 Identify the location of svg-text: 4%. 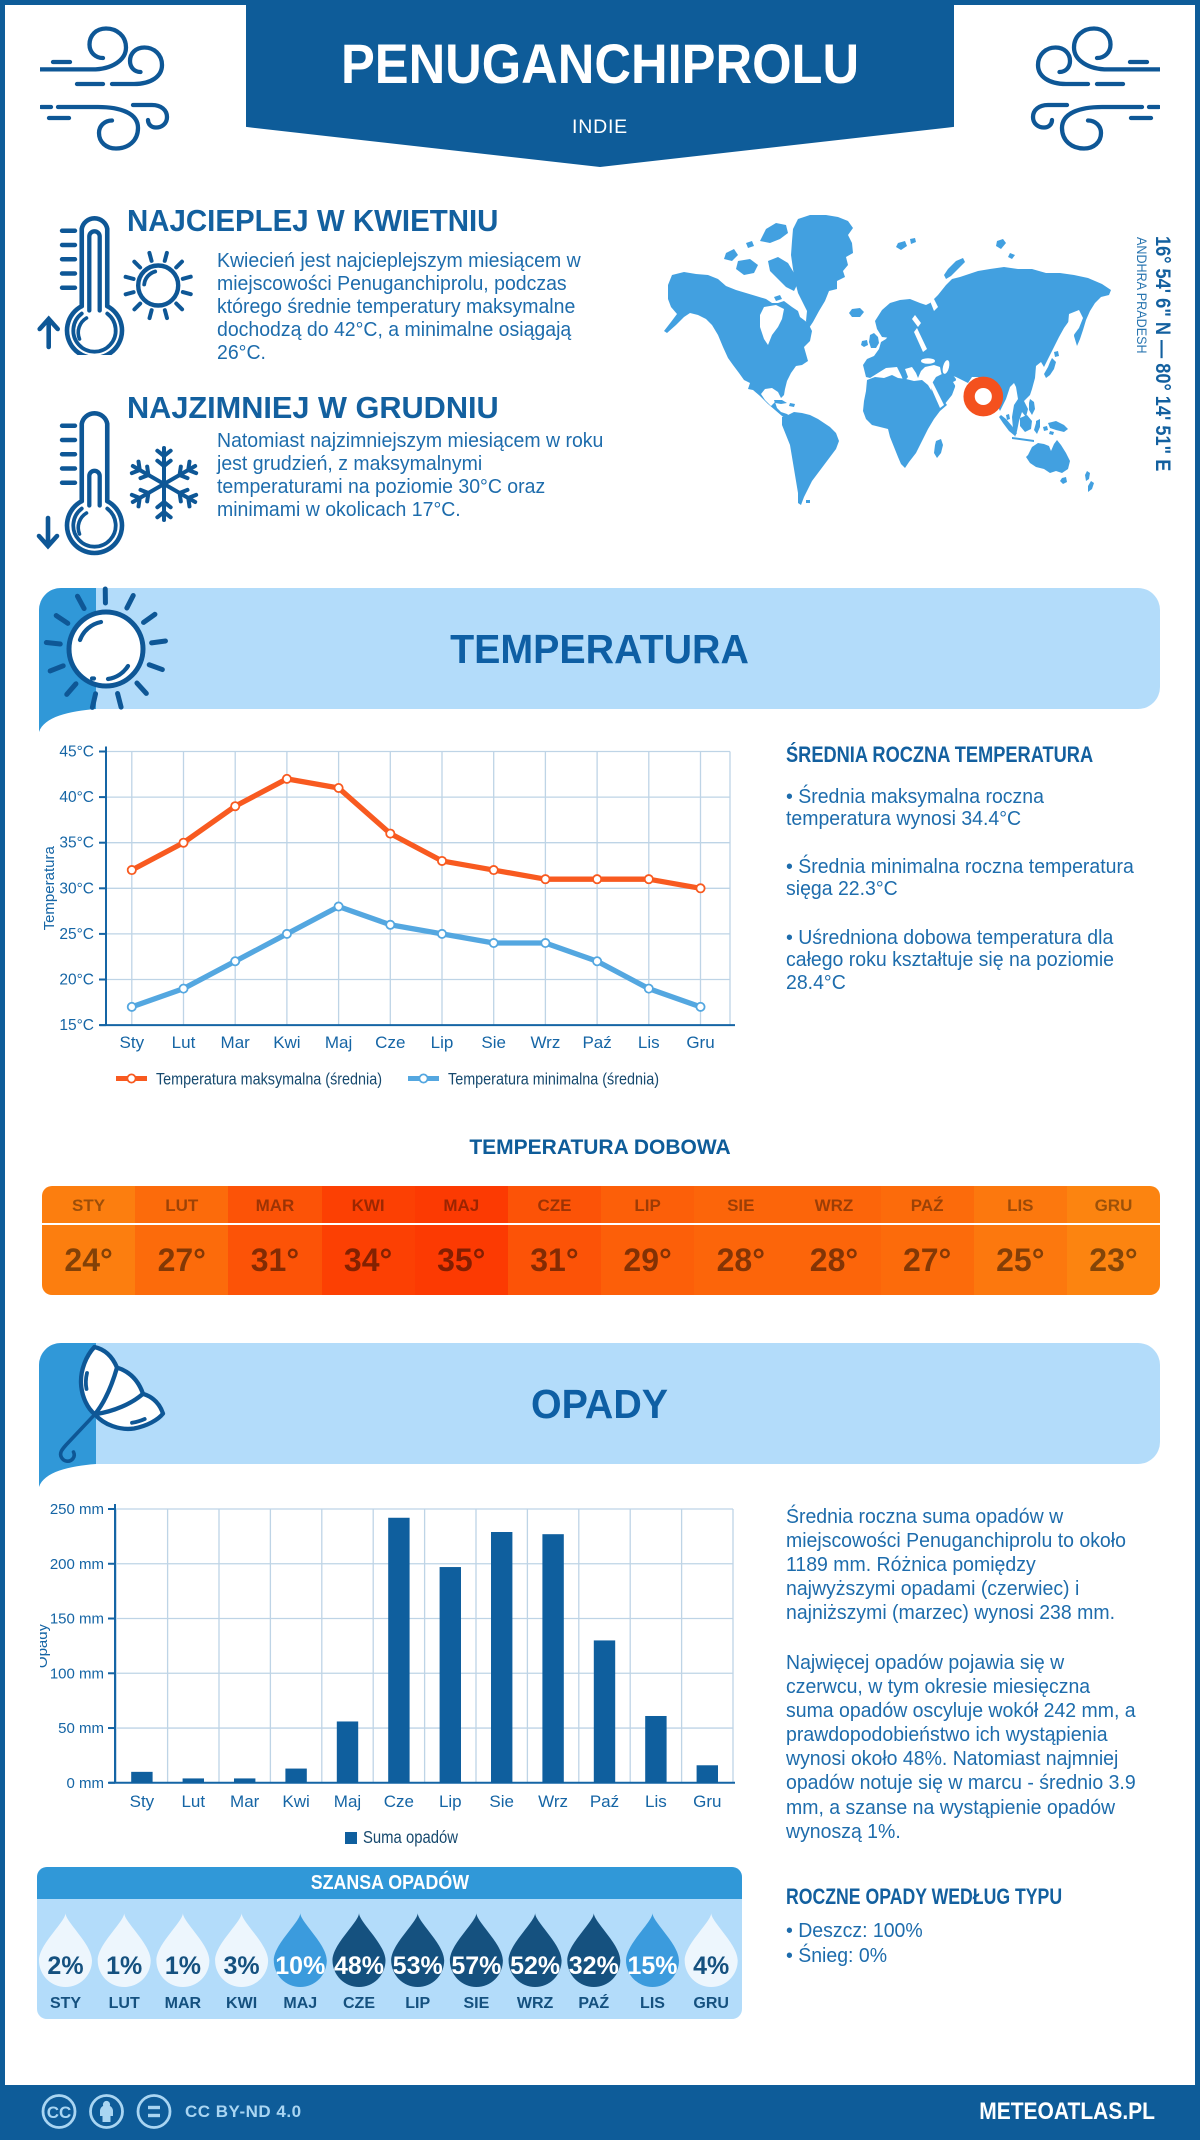
(711, 1966).